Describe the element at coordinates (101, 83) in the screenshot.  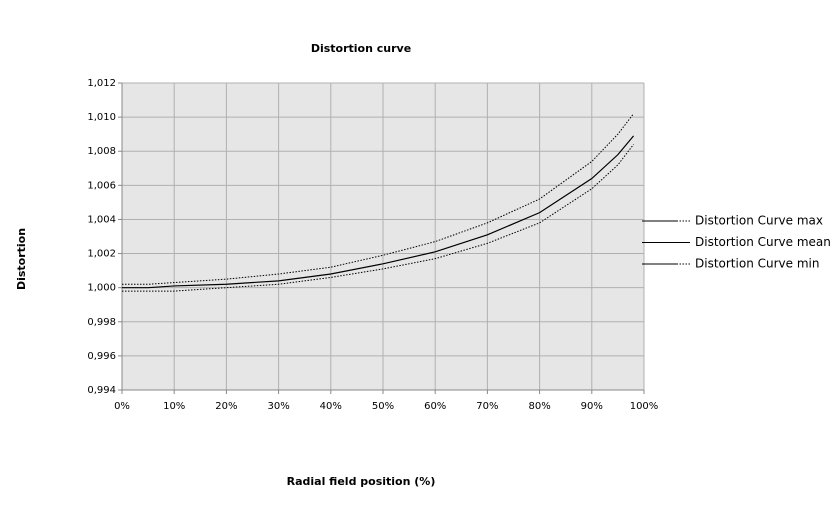
I see `y-tick-label: 1,012` at that location.